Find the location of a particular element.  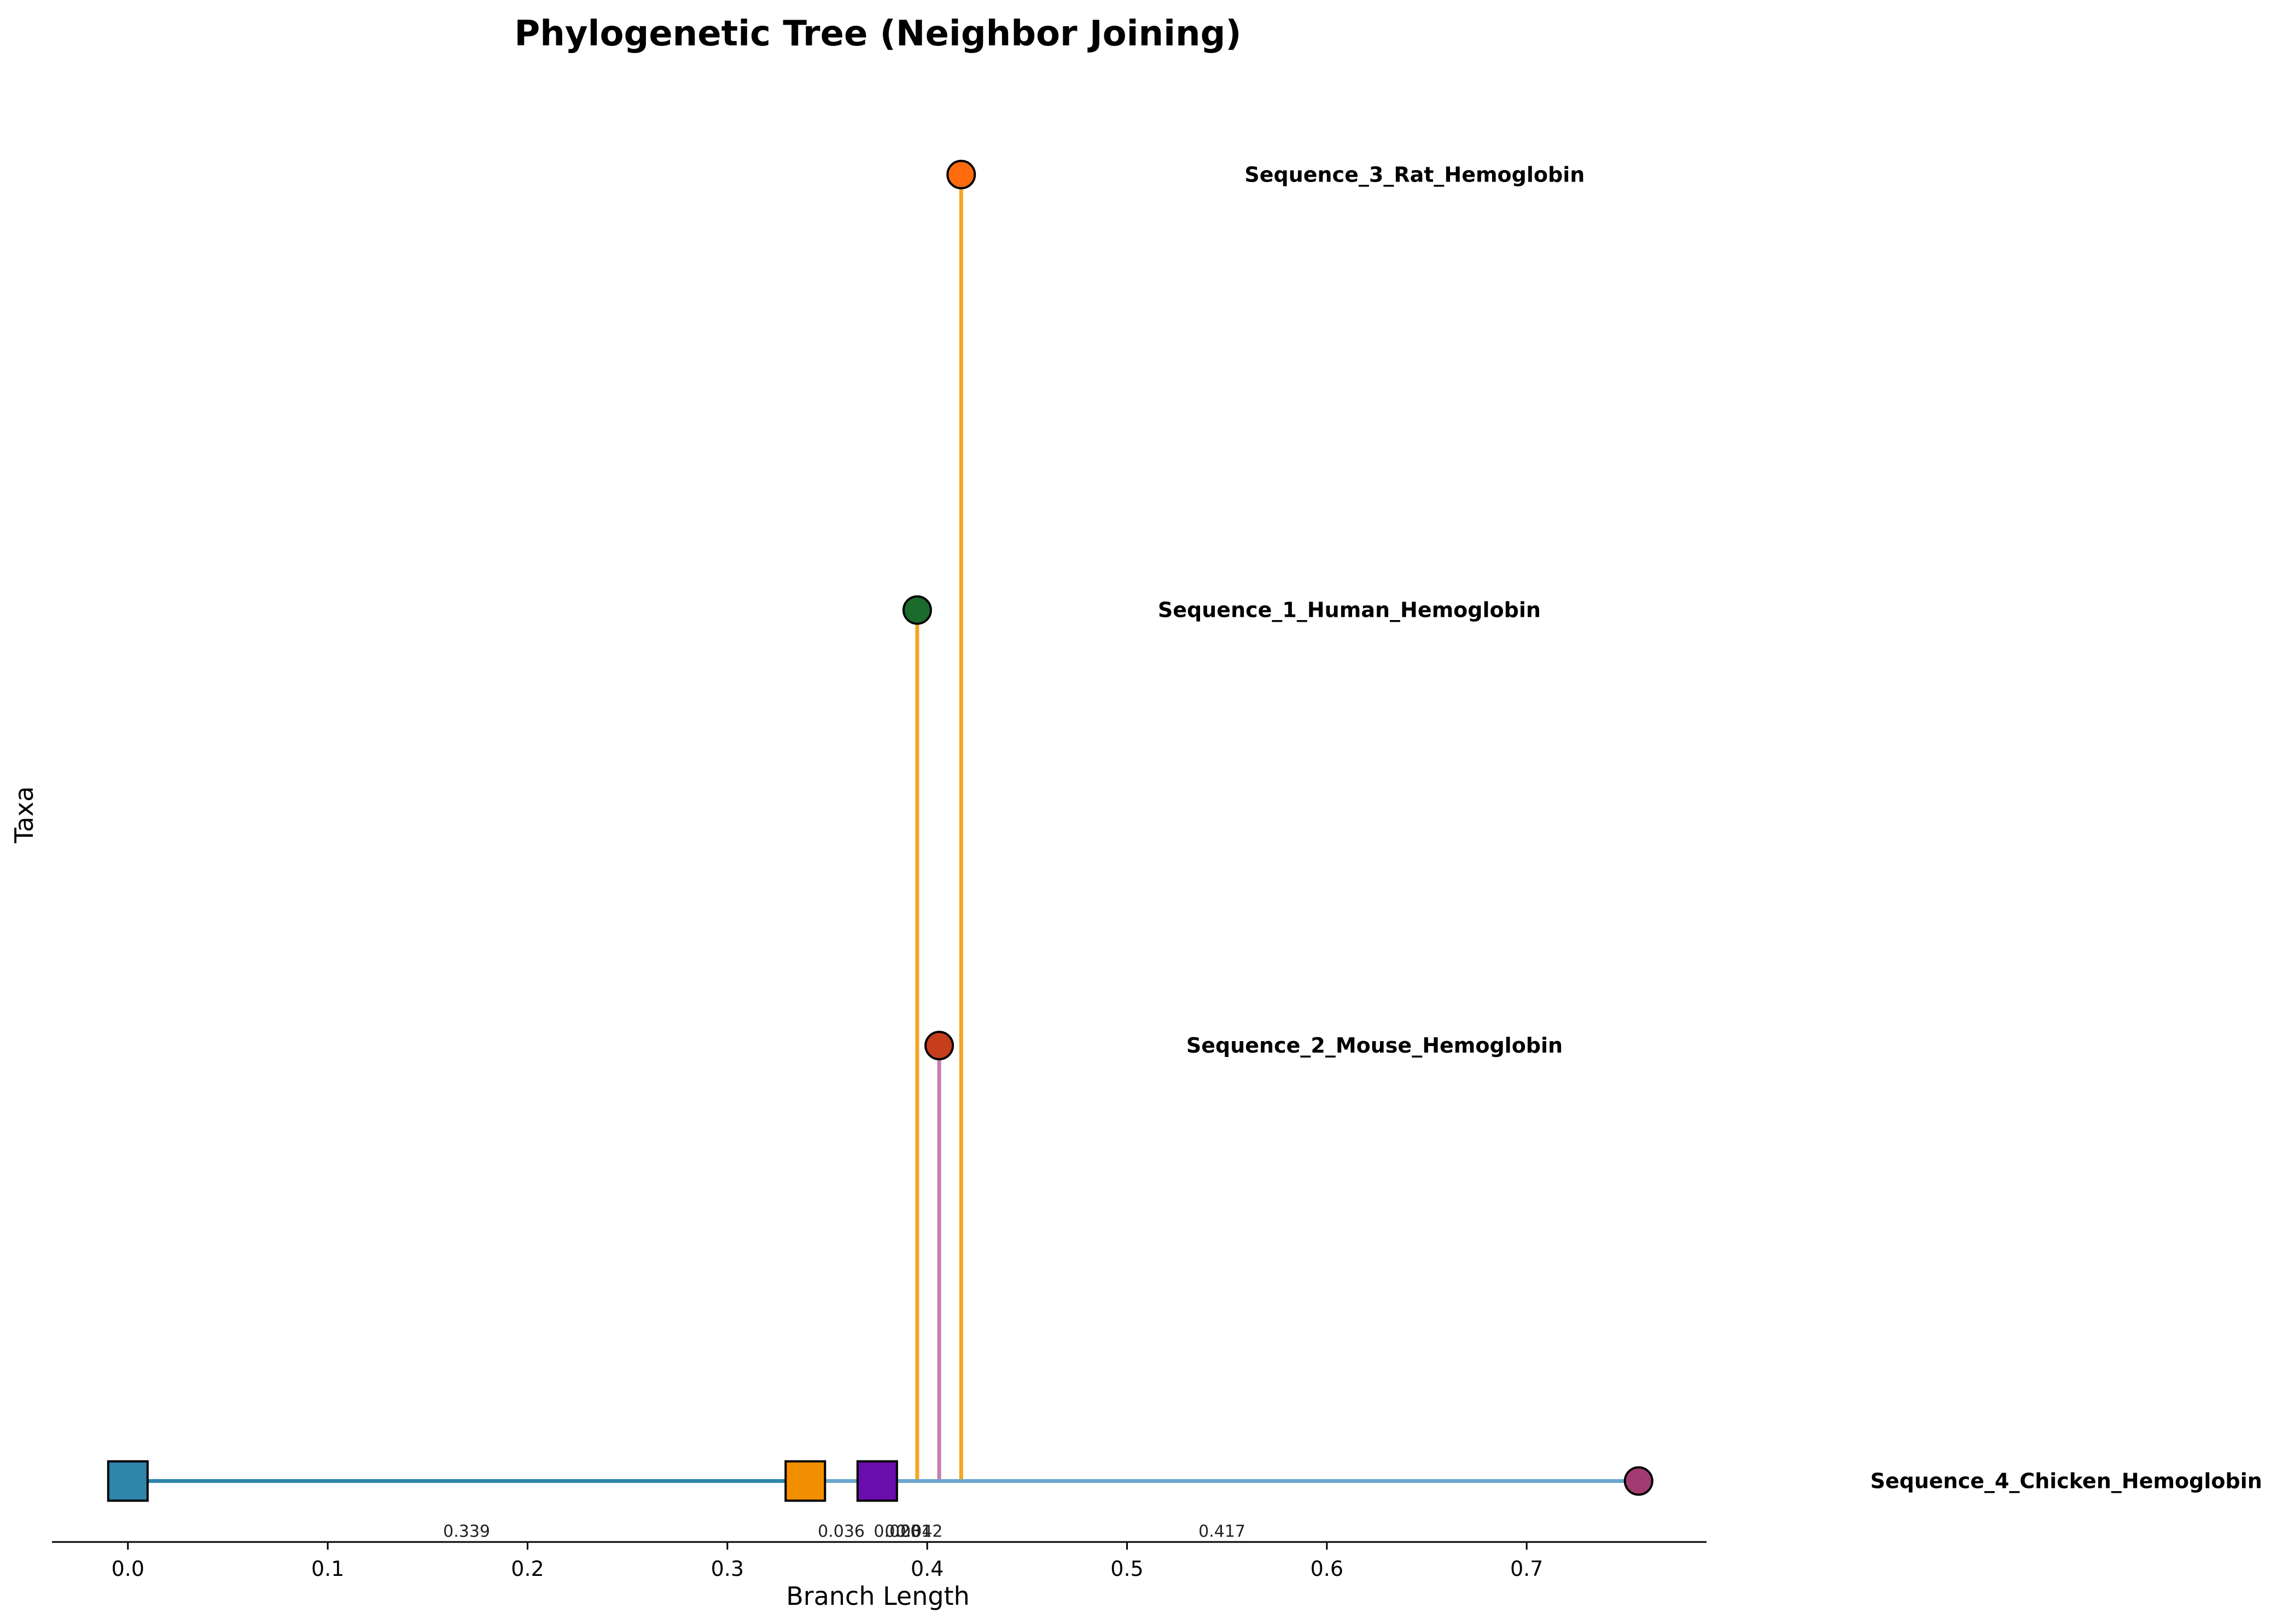

x-axis-label: Branch Length is located at coordinates (878, 1596).